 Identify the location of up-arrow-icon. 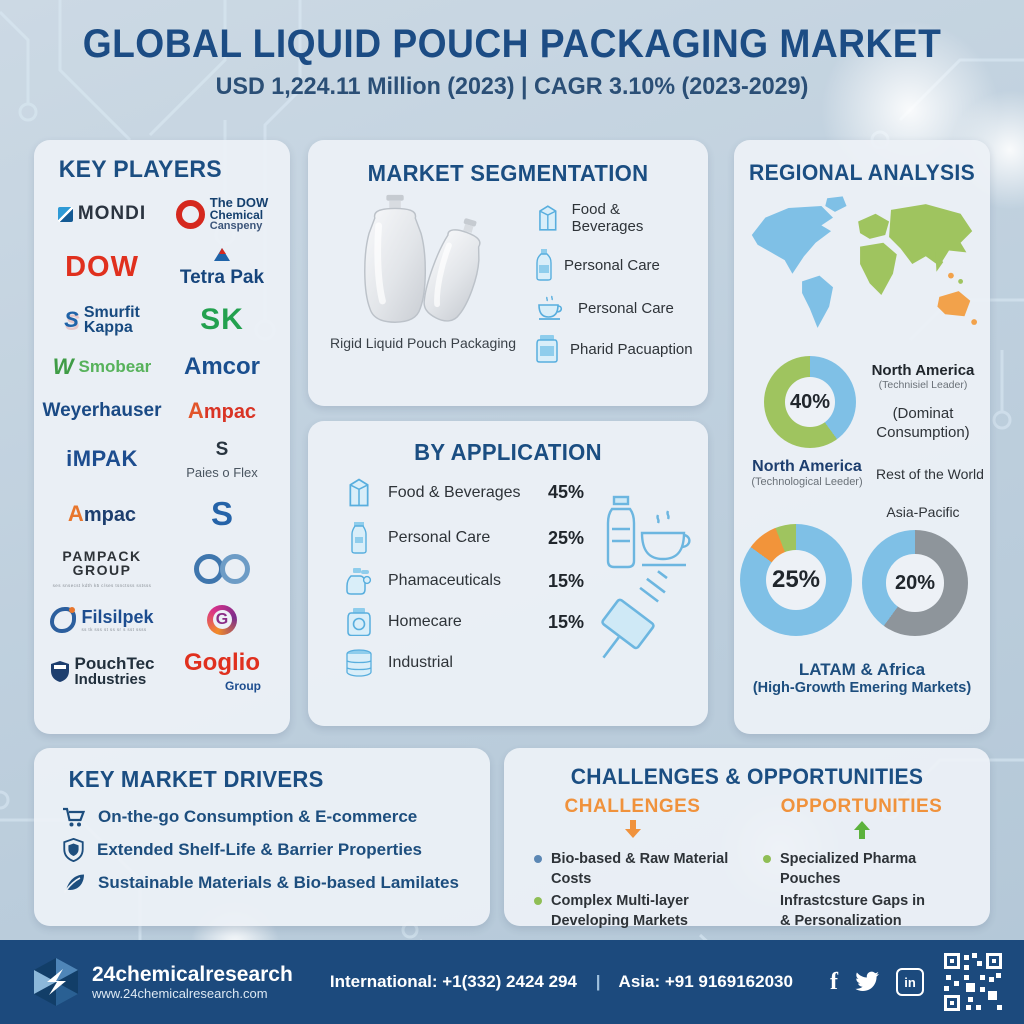
(861, 830).